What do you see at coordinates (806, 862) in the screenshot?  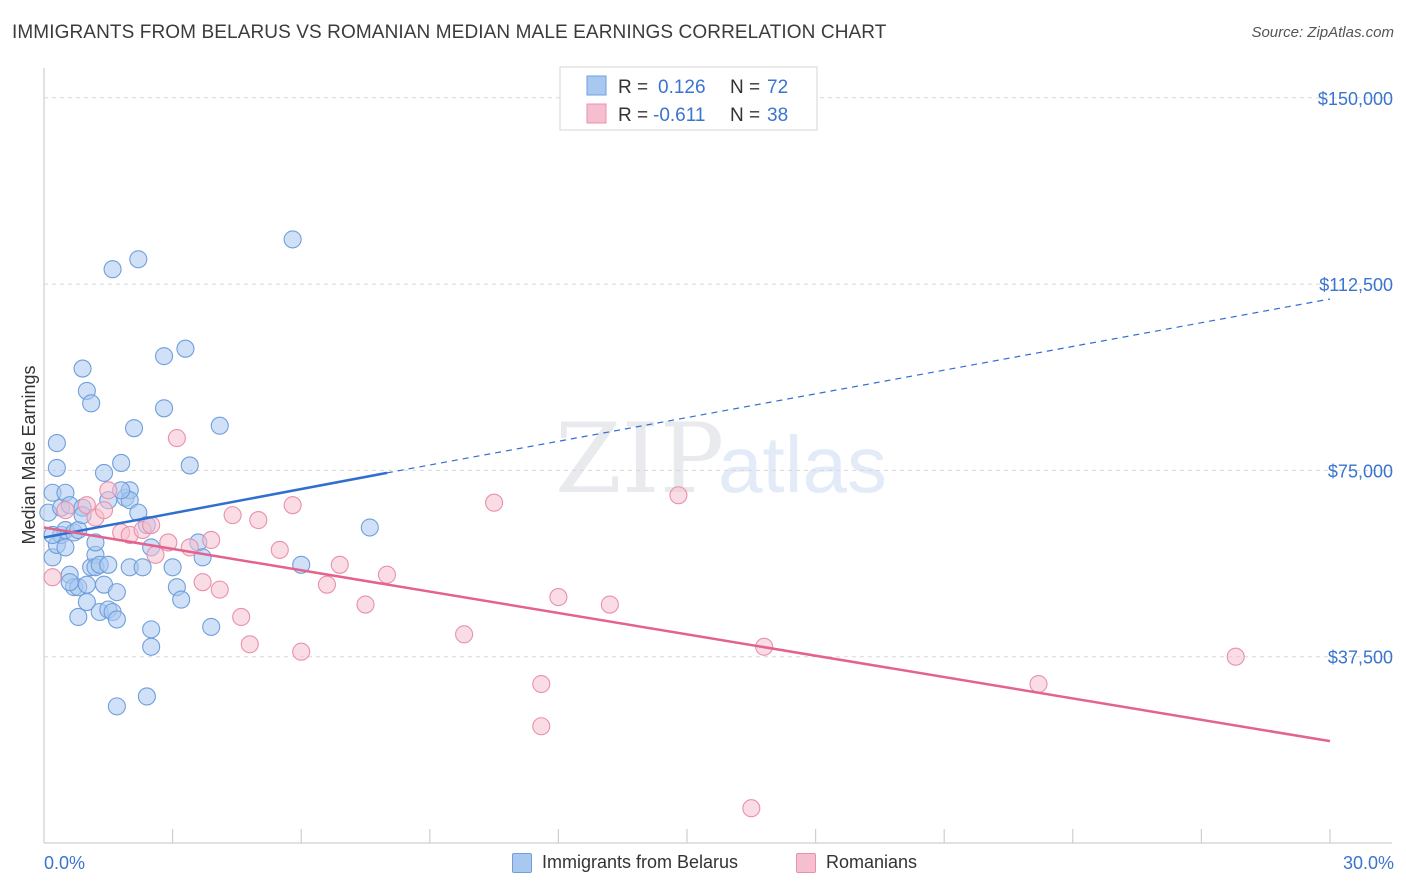 I see `bottom-legend-swatch-romanians` at bounding box center [806, 862].